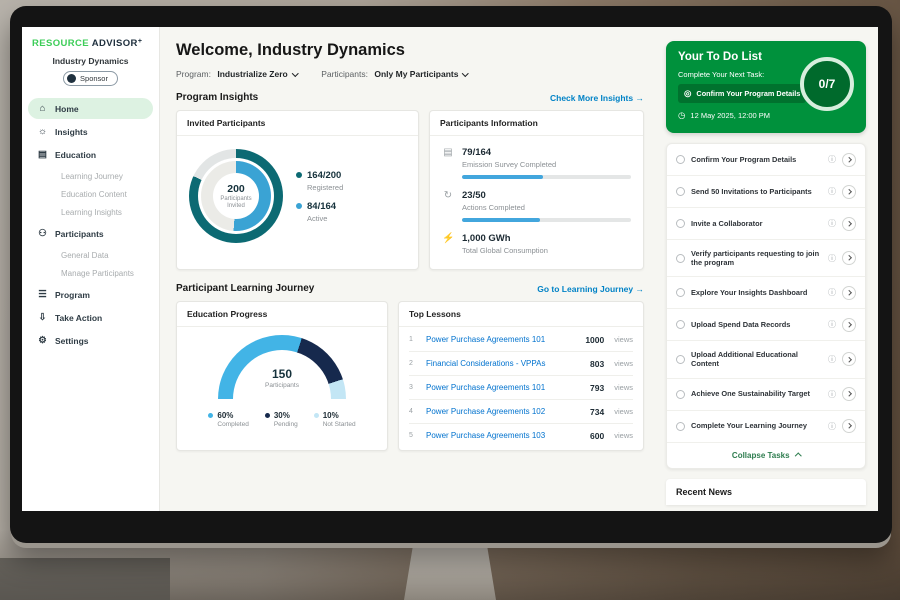 This screenshot has height=600, width=900. What do you see at coordinates (509, 164) in the screenshot?
I see `stat-label: Emission Survey Completed` at bounding box center [509, 164].